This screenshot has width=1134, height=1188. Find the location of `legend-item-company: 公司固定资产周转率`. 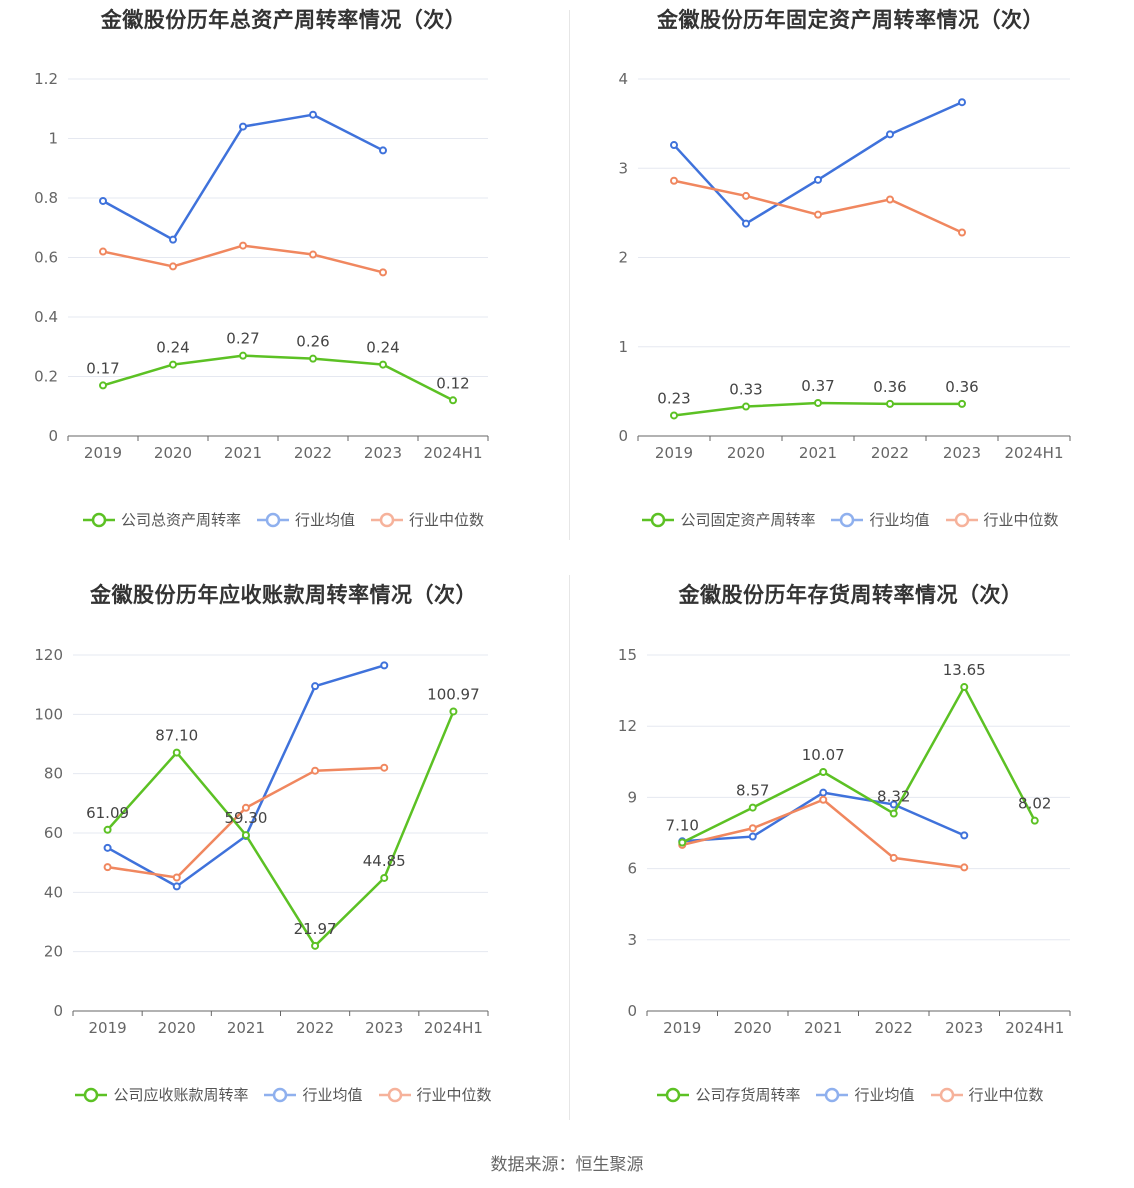

legend-item-company: 公司固定资产周转率 is located at coordinates (728, 519).